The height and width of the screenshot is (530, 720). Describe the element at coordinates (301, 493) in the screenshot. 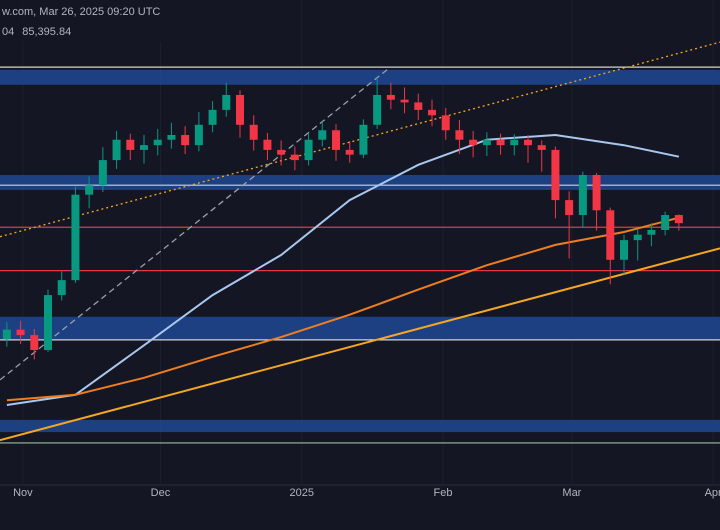

I see `x-tick-label: 2025` at that location.